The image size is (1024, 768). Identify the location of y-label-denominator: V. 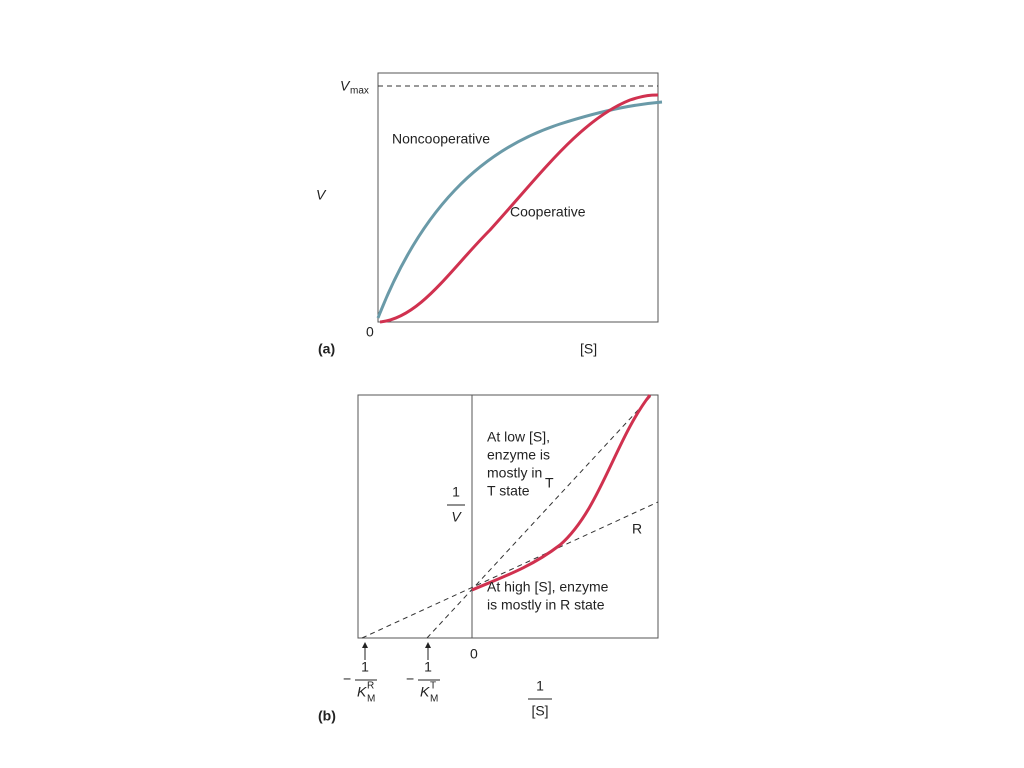
(456, 517).